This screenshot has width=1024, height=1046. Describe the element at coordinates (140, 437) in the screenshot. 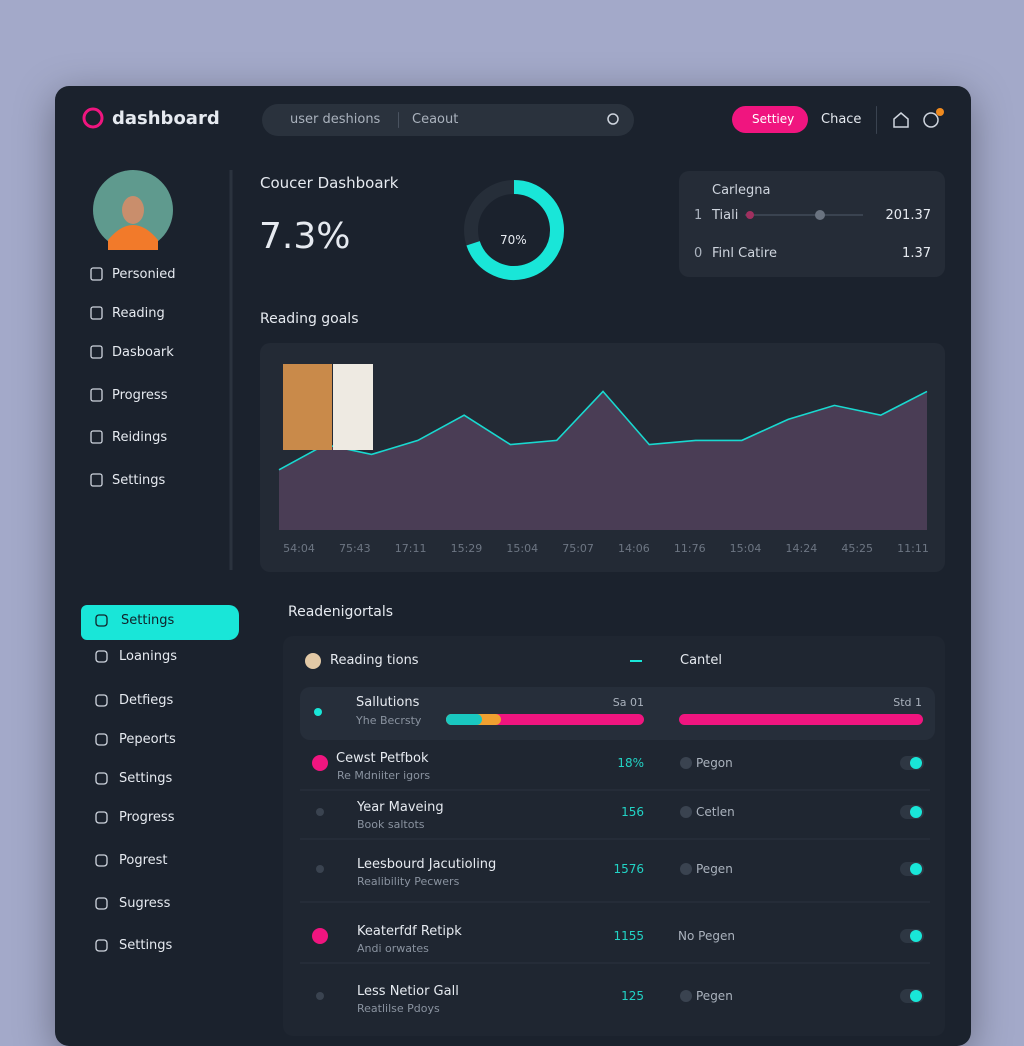

I see `nav-item: Reidings` at that location.